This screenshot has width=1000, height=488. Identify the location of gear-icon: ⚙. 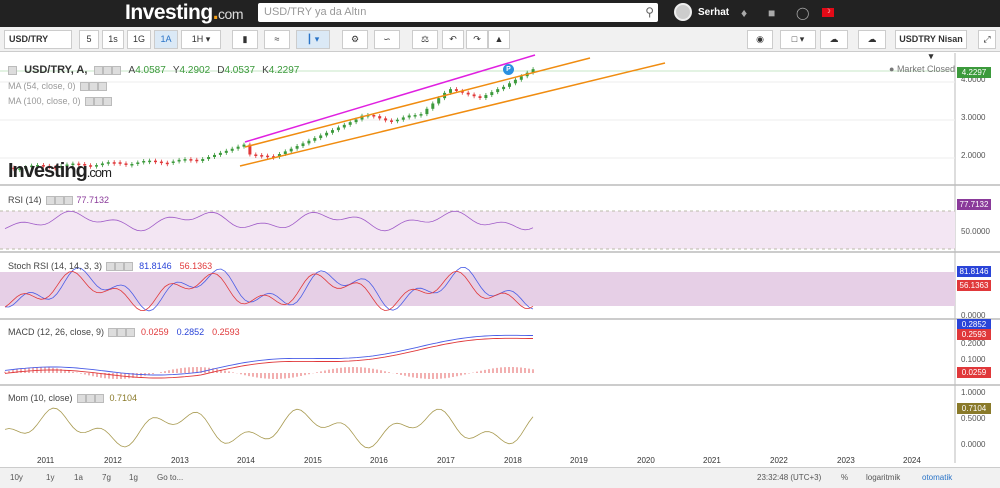
(355, 39).